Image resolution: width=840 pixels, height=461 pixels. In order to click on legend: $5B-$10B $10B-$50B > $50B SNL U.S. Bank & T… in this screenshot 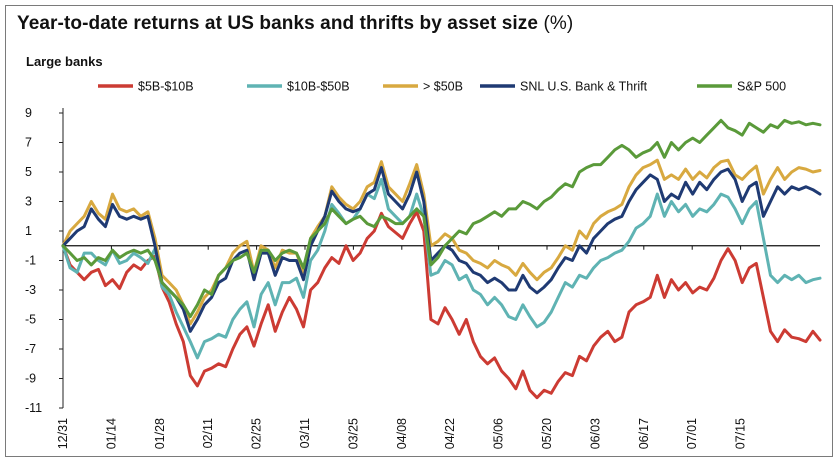, I will do `click(442, 87)`.